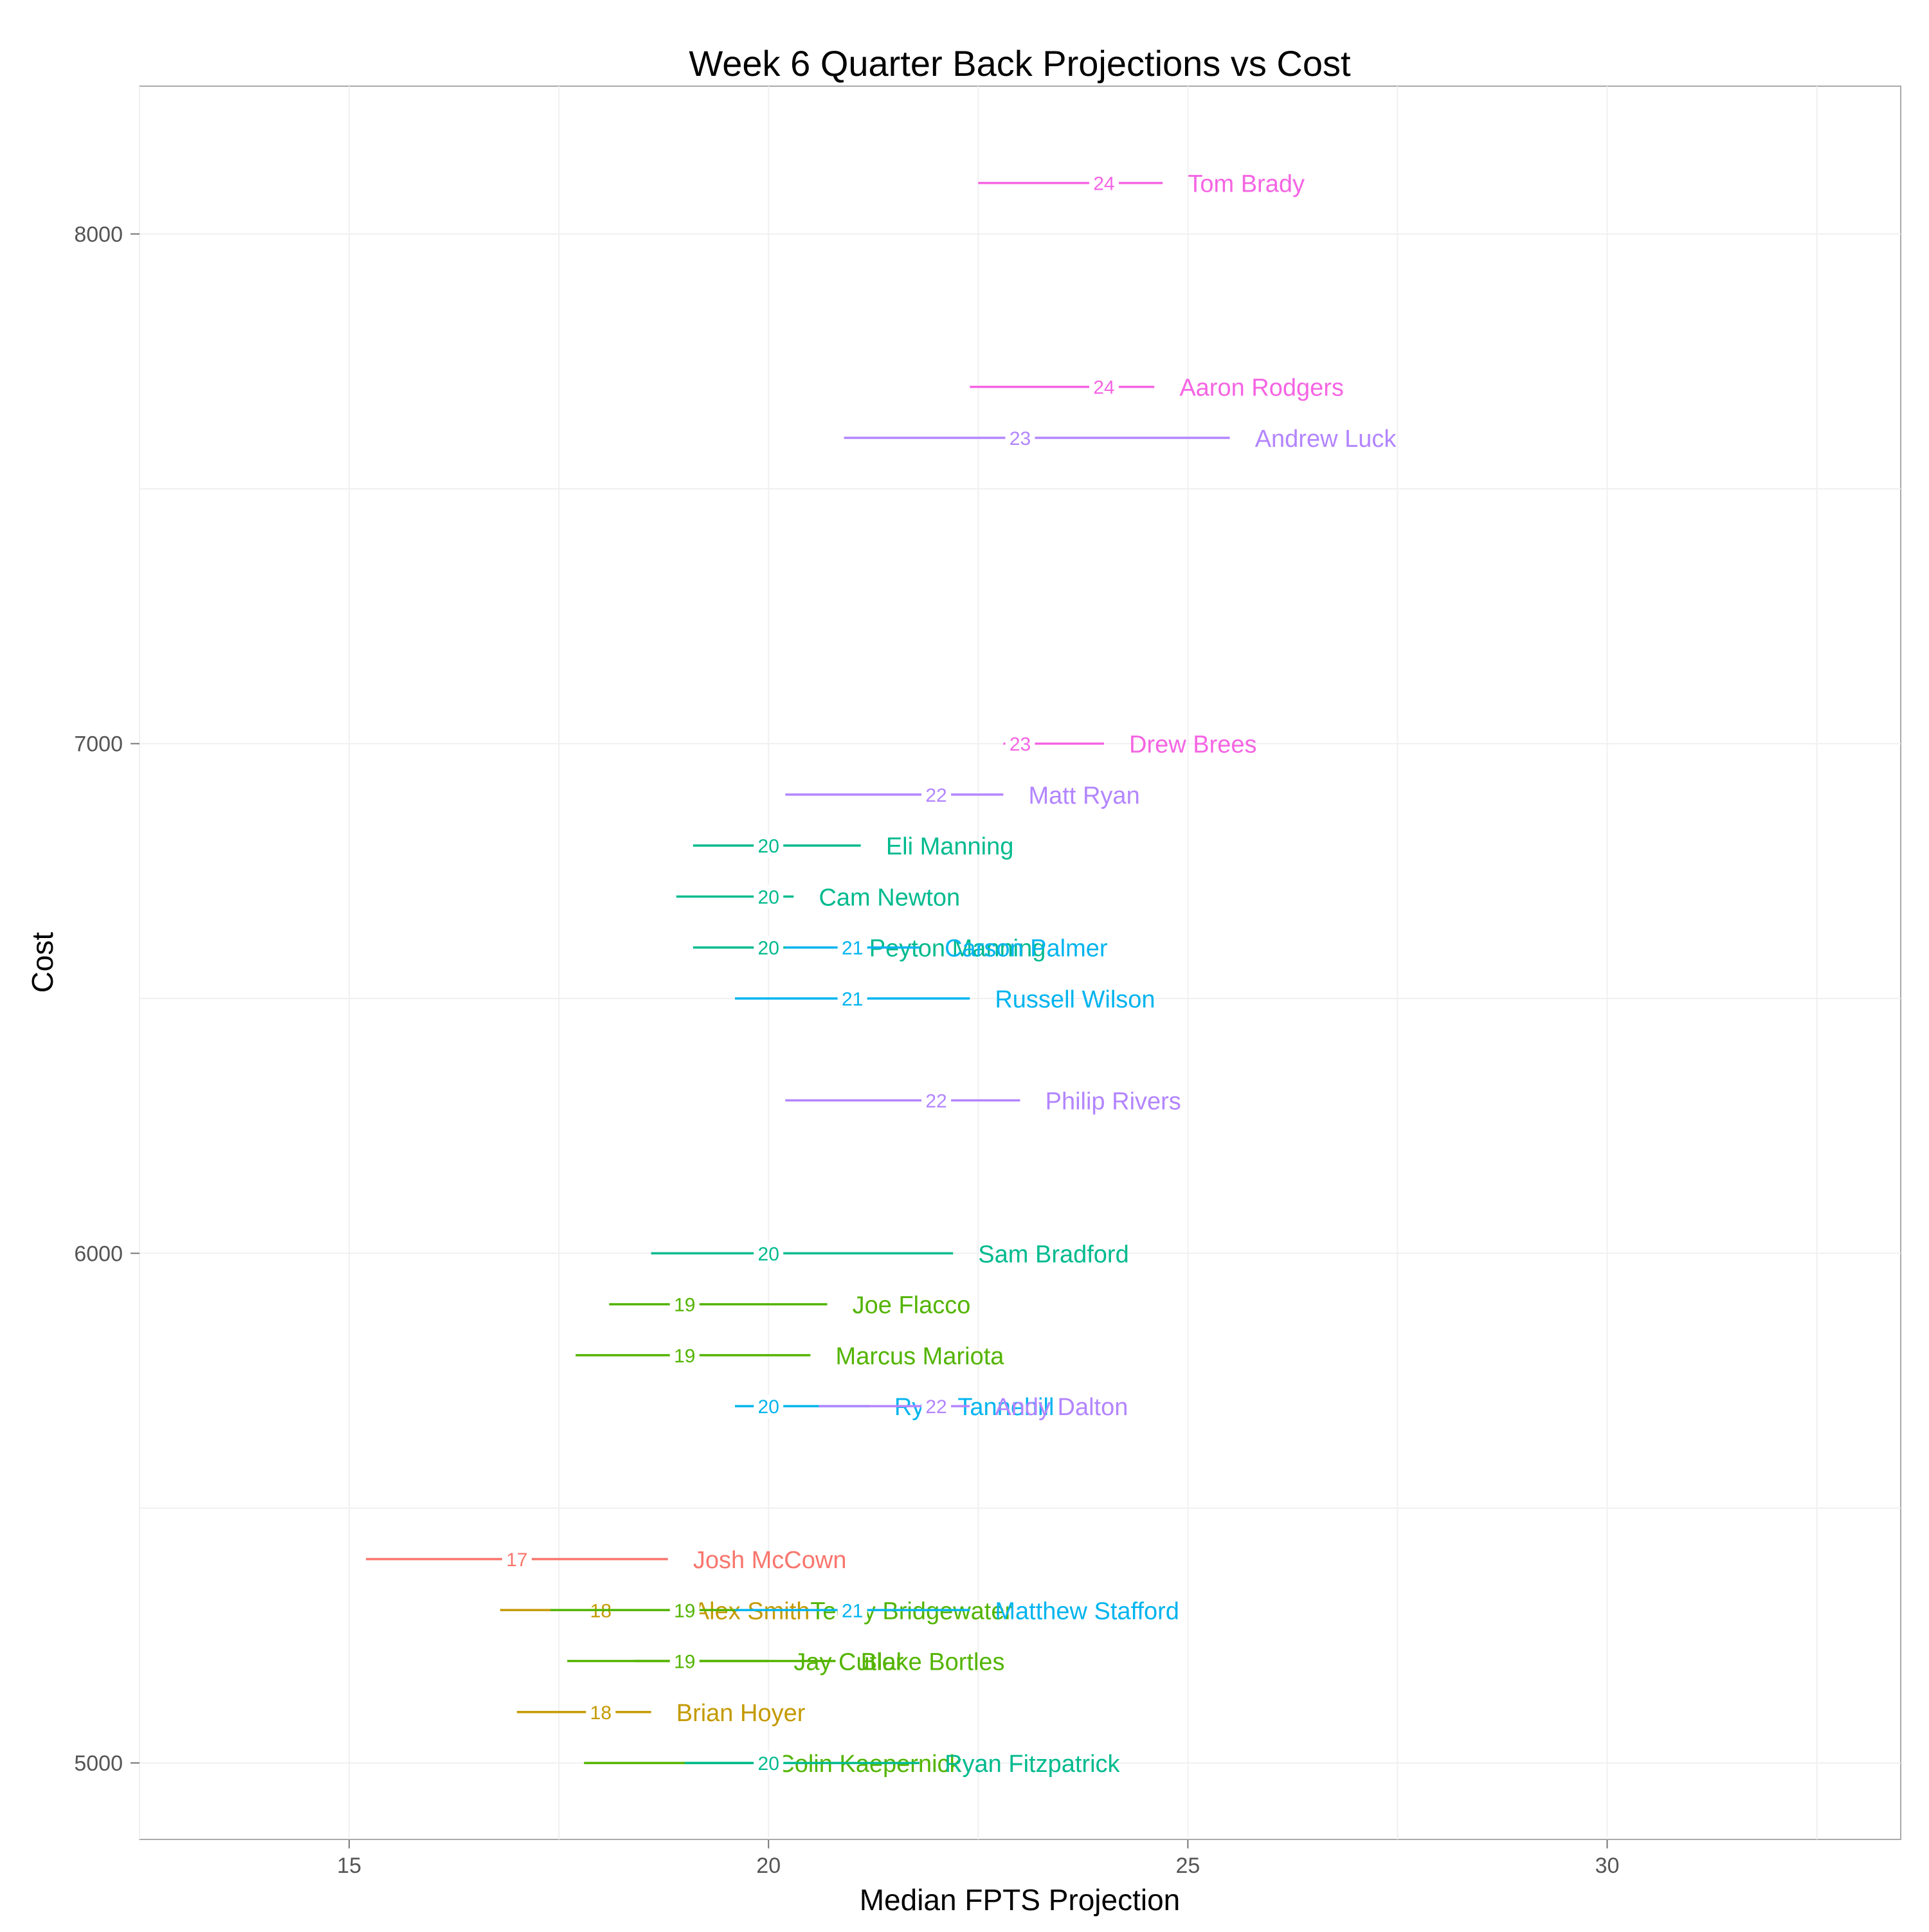  I want to click on player-name-label: Philip Rivers, so click(1113, 1101).